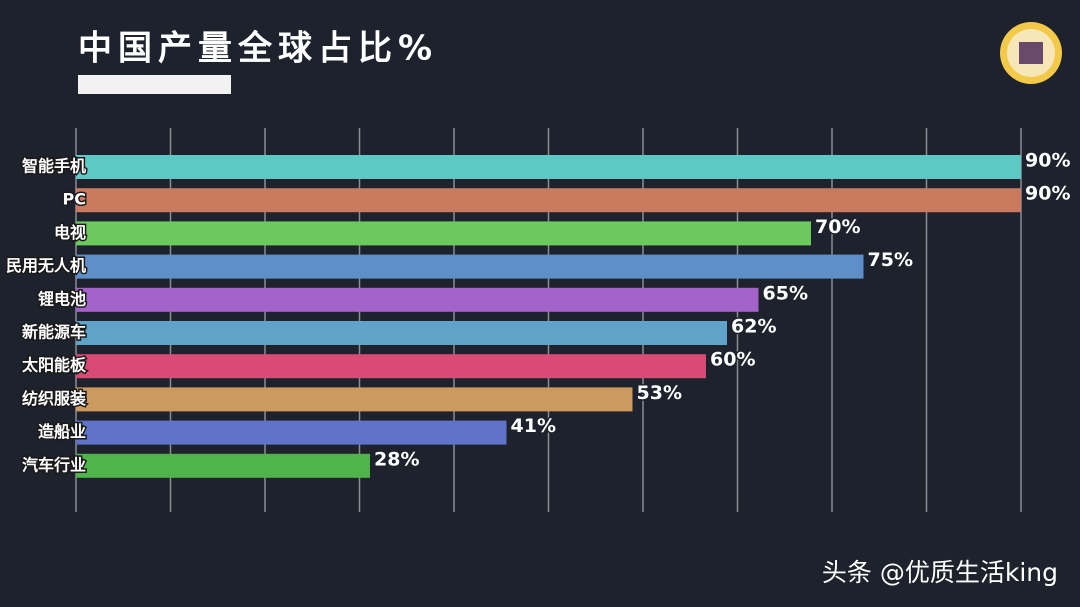  What do you see at coordinates (533, 426) in the screenshot?
I see `value-label: 41%` at bounding box center [533, 426].